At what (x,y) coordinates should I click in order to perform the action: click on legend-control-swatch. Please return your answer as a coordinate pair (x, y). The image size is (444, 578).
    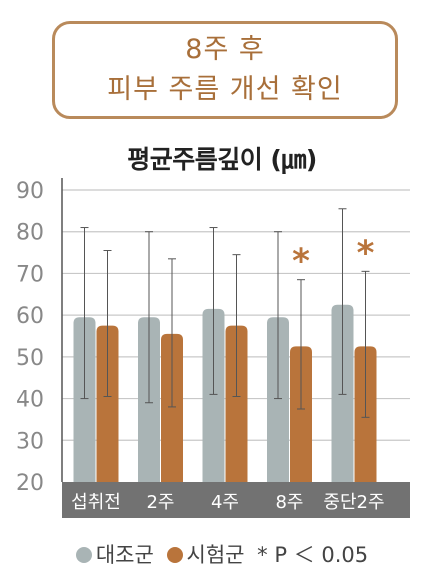
    Looking at the image, I should click on (83, 555).